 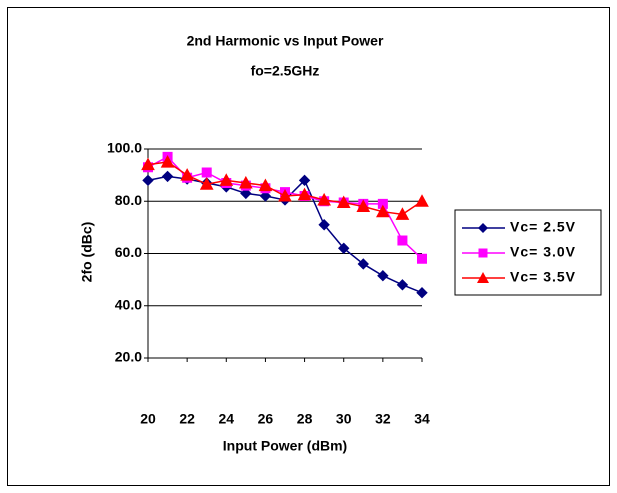 I want to click on x-tick-label: 20, so click(x=148, y=419).